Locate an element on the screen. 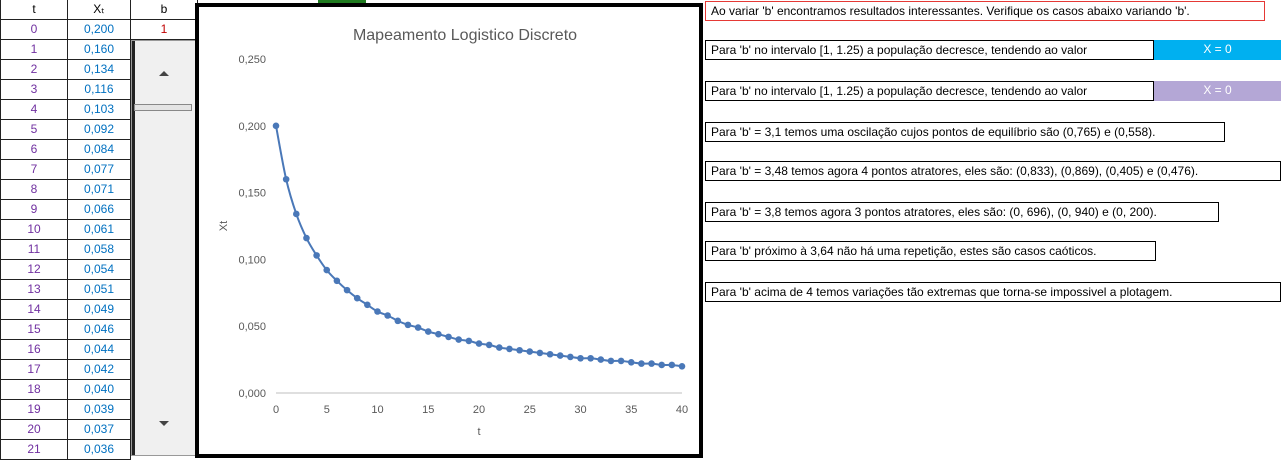 The width and height of the screenshot is (1283, 461). cell-x: 0,116 is located at coordinates (99, 90).